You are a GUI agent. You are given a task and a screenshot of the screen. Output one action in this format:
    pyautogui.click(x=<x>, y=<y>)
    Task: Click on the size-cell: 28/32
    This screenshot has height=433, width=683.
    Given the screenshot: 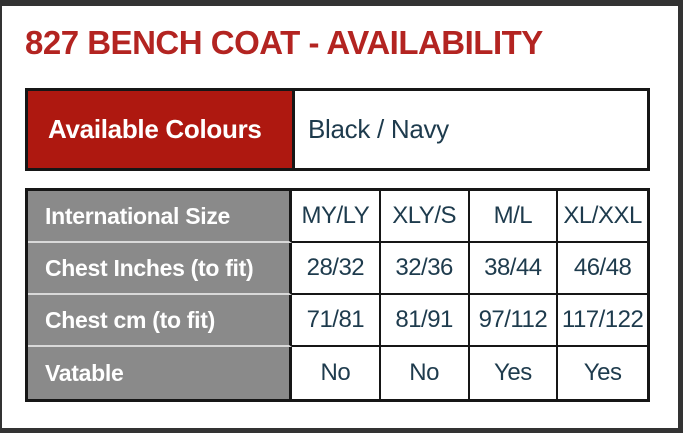 What is the action you would take?
    pyautogui.click(x=336, y=269)
    